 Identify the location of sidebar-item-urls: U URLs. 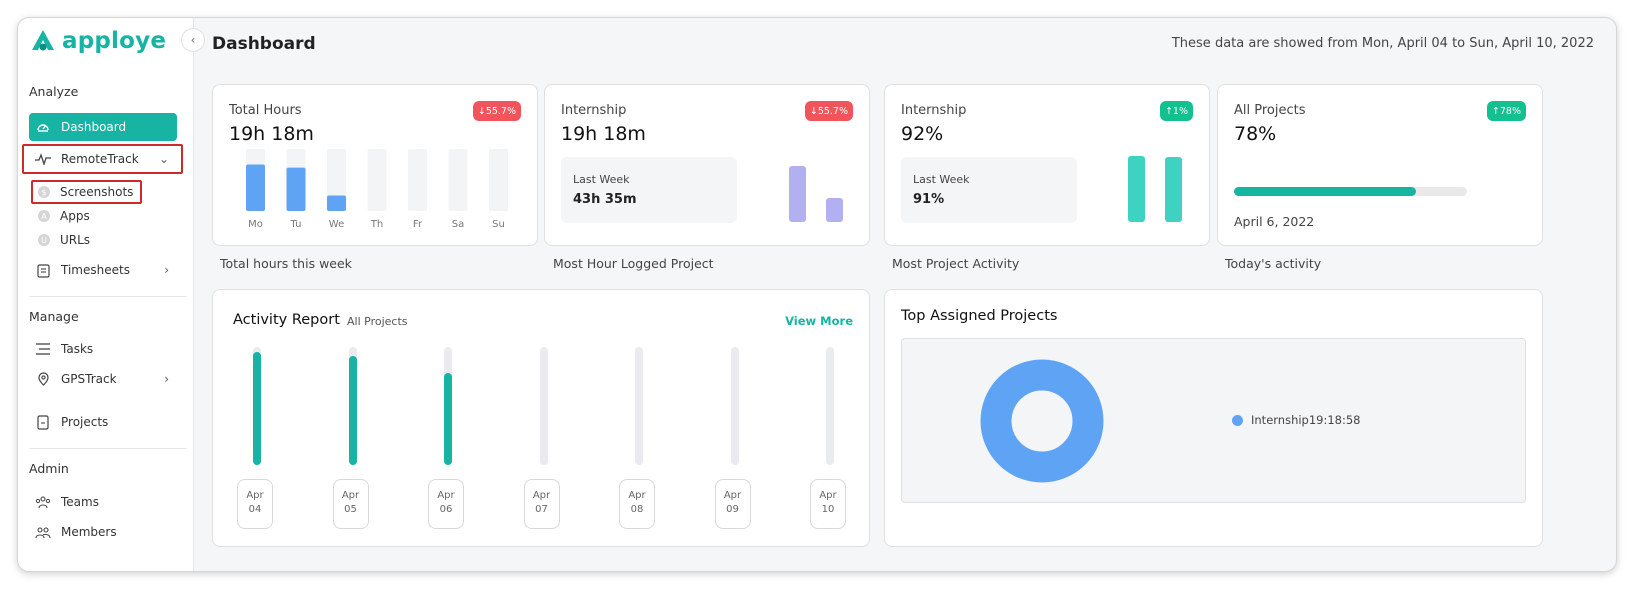
(64, 240).